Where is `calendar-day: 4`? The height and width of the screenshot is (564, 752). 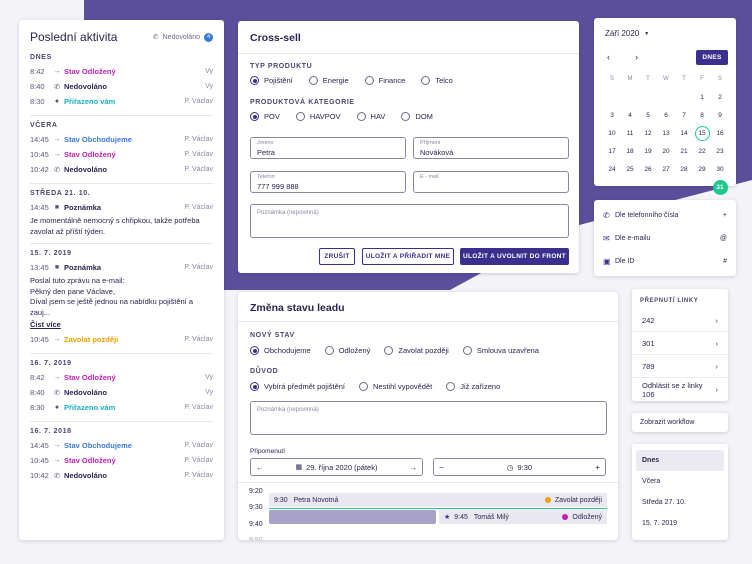 calendar-day: 4 is located at coordinates (630, 115).